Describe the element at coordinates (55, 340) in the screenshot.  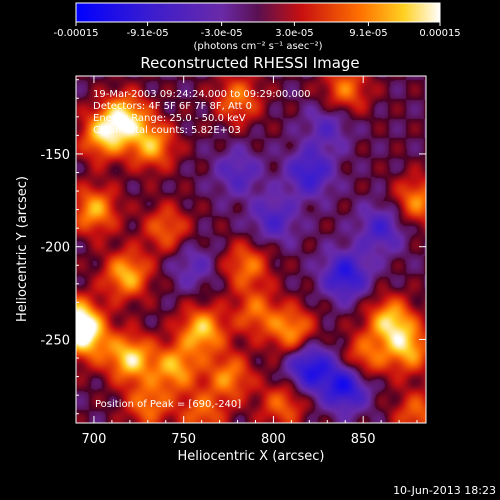
I see `y-tick-label: -250` at that location.